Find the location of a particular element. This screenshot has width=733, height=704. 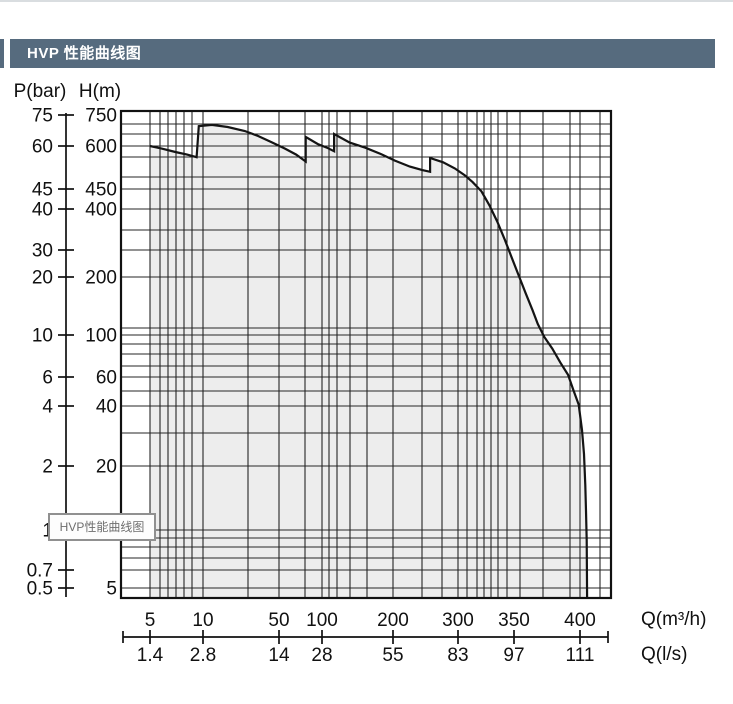

pressure-tick-label: 1 is located at coordinates (47, 531).